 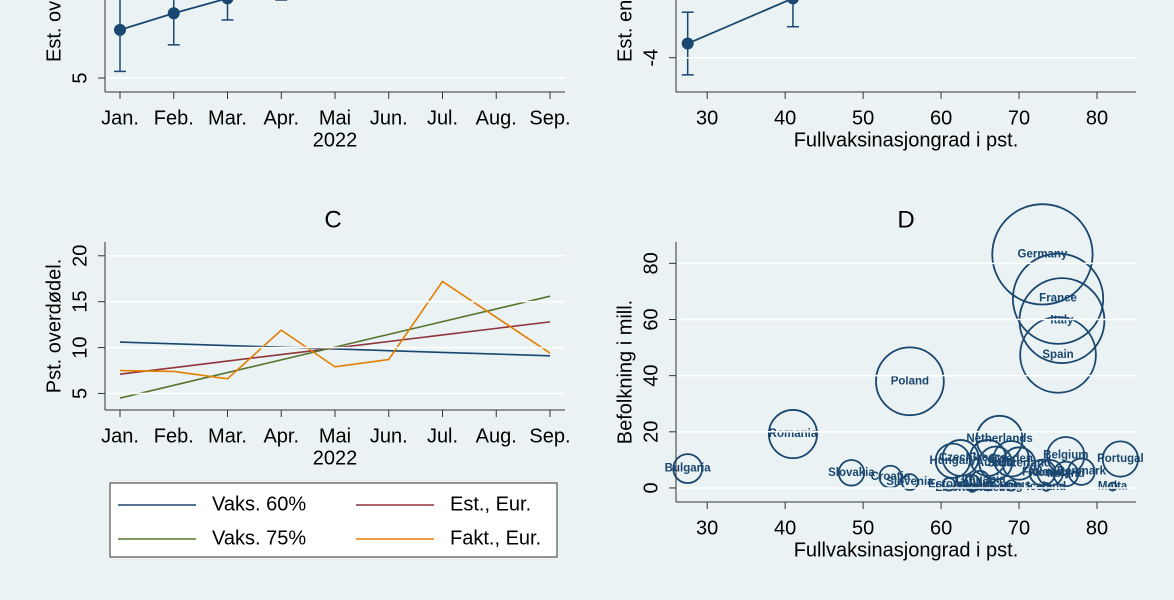 What do you see at coordinates (973, 483) in the screenshot?
I see `bubble-label: Latvia` at bounding box center [973, 483].